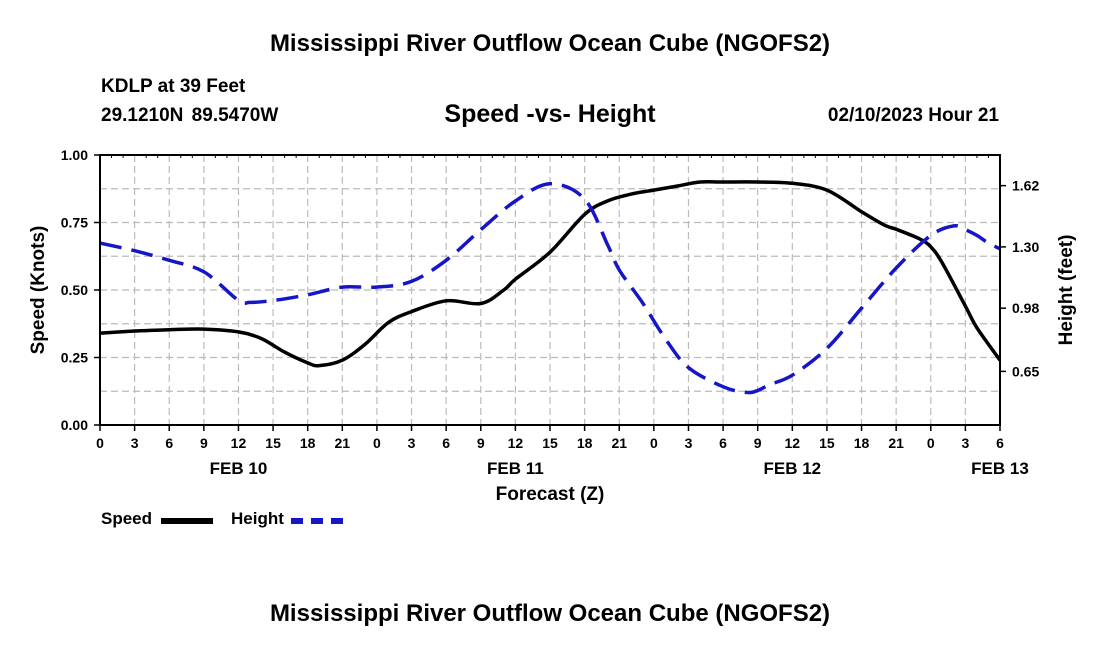 The image size is (1100, 650). What do you see at coordinates (74, 290) in the screenshot?
I see `y-tick-label: 0.50` at bounding box center [74, 290].